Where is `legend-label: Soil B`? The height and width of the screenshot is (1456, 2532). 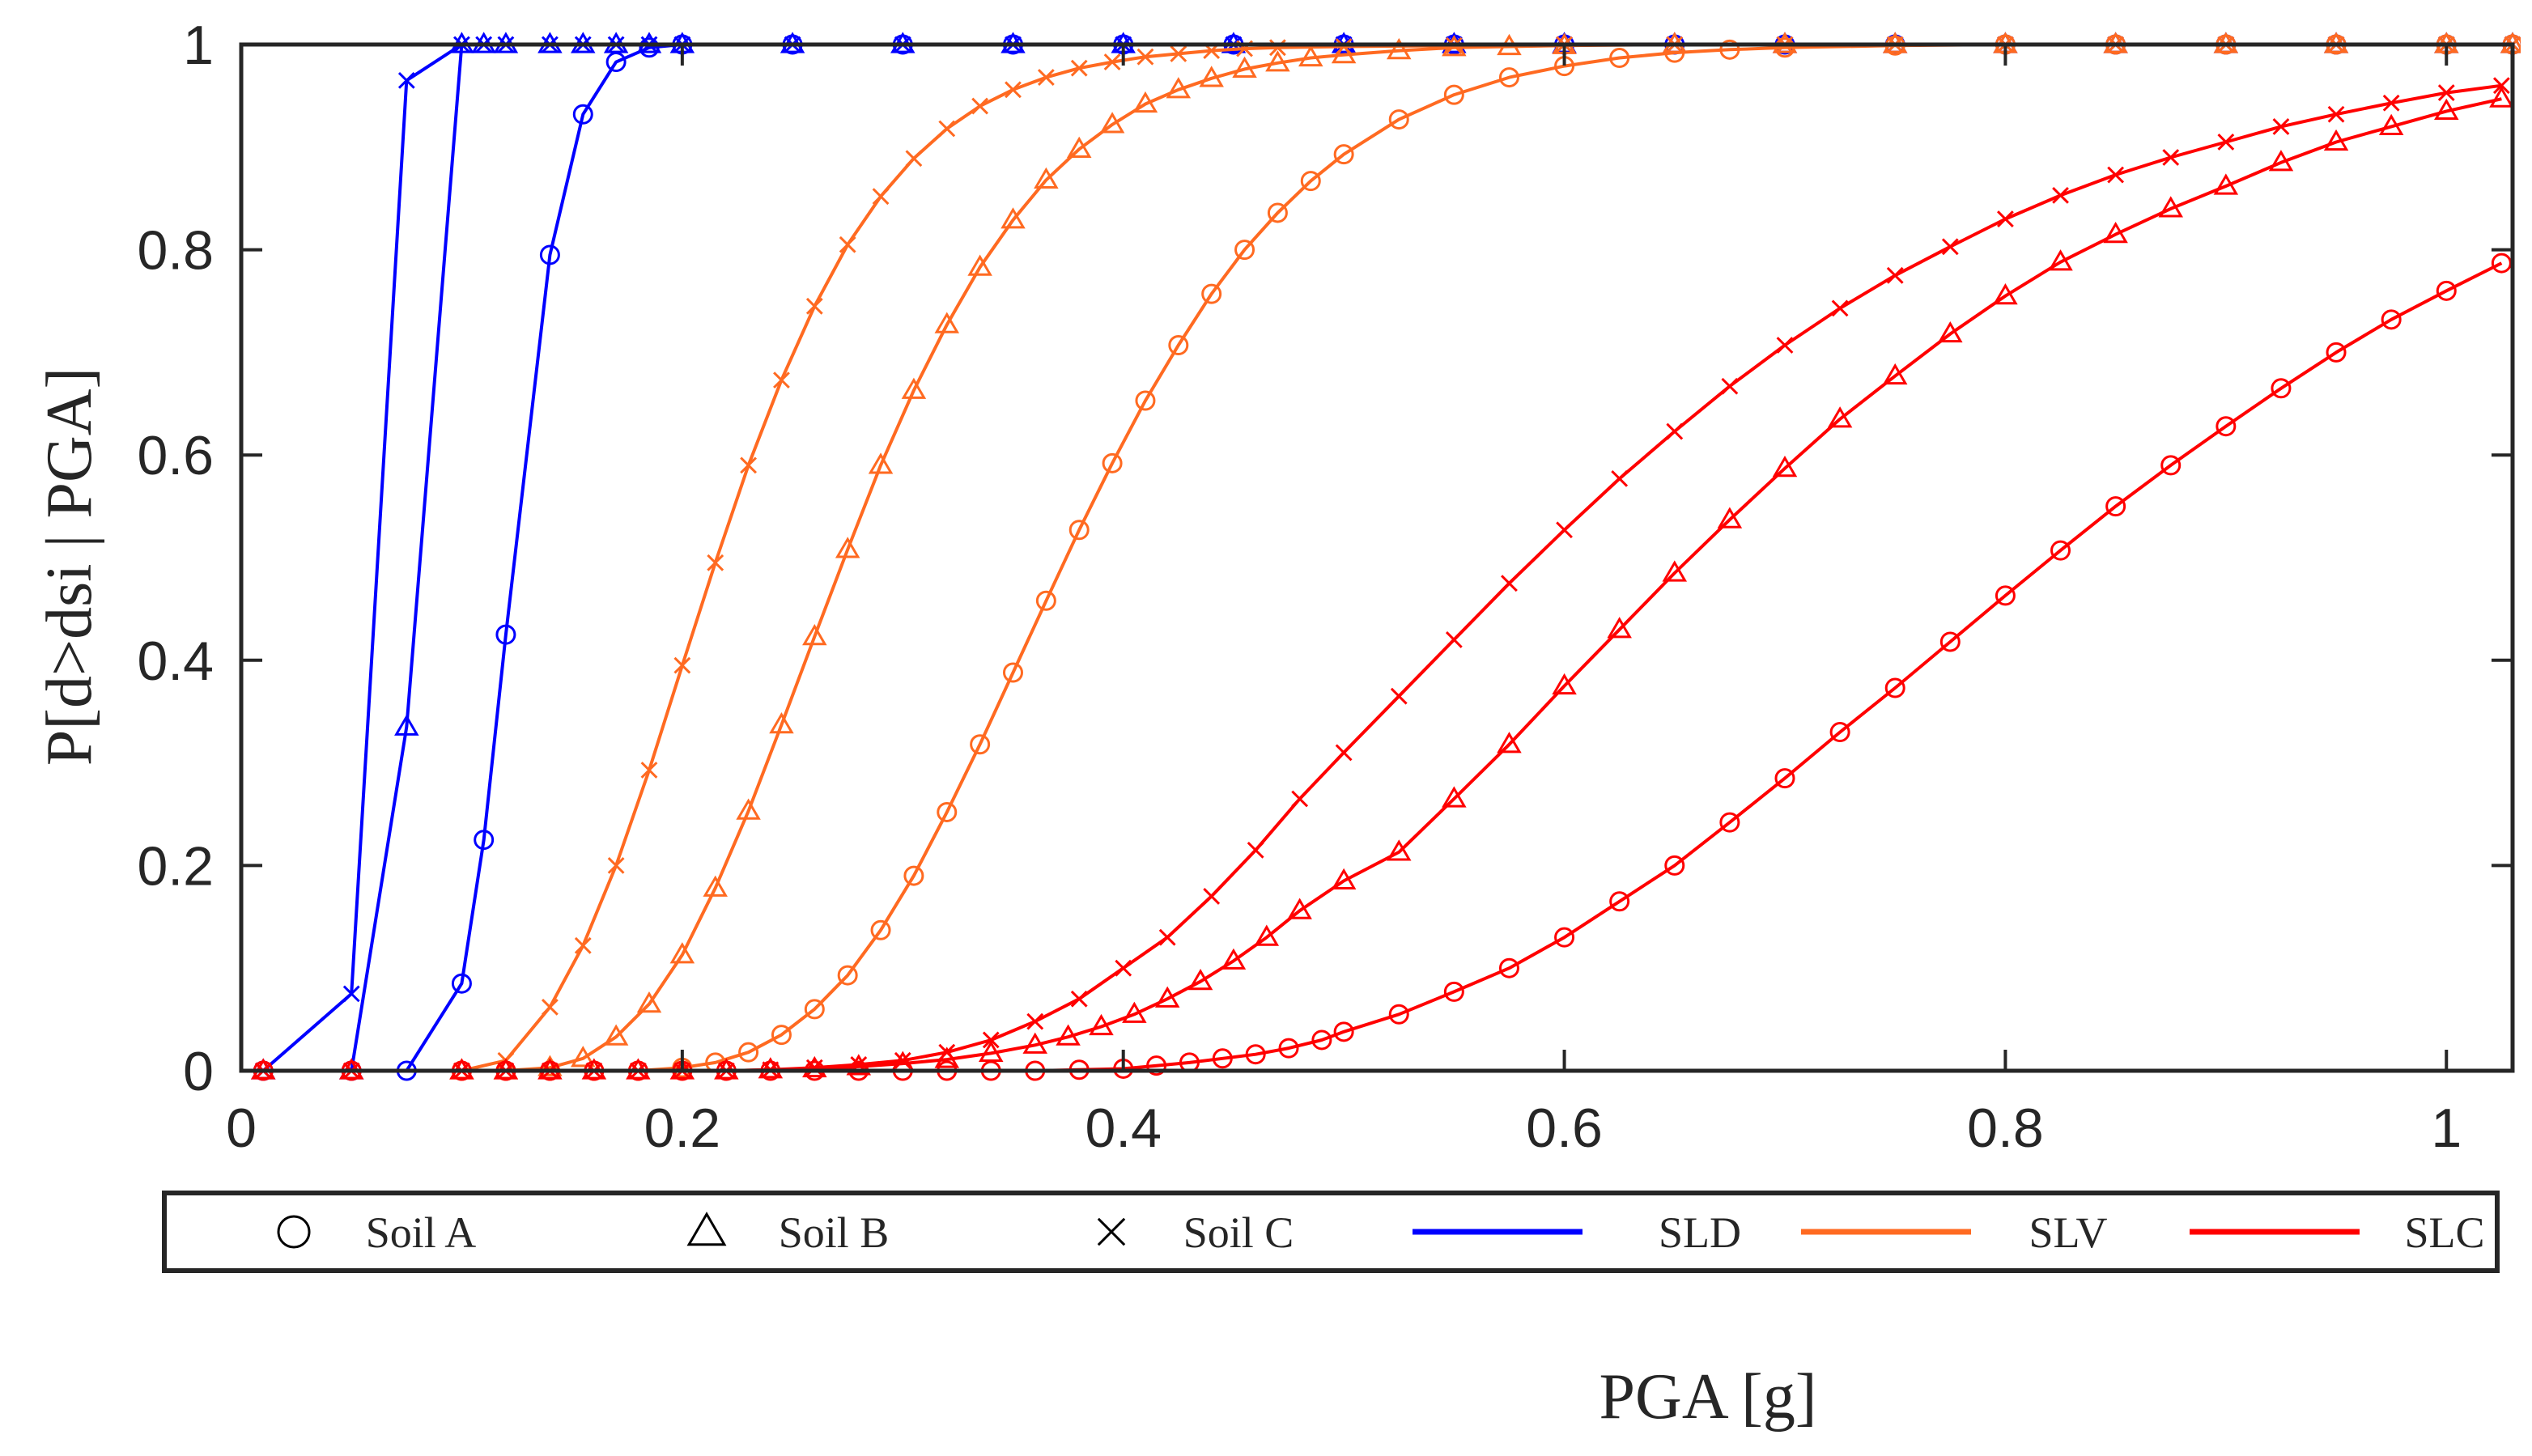
legend-label: Soil B is located at coordinates (834, 1233).